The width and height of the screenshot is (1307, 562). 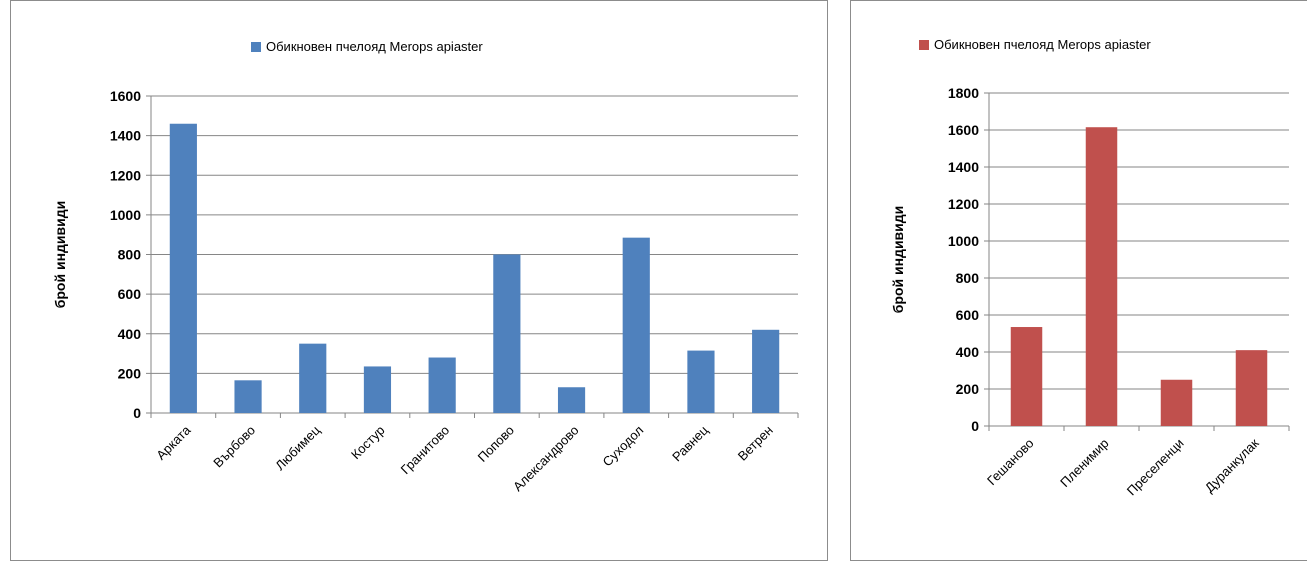 What do you see at coordinates (234, 447) in the screenshot?
I see `category-label: Върбово` at bounding box center [234, 447].